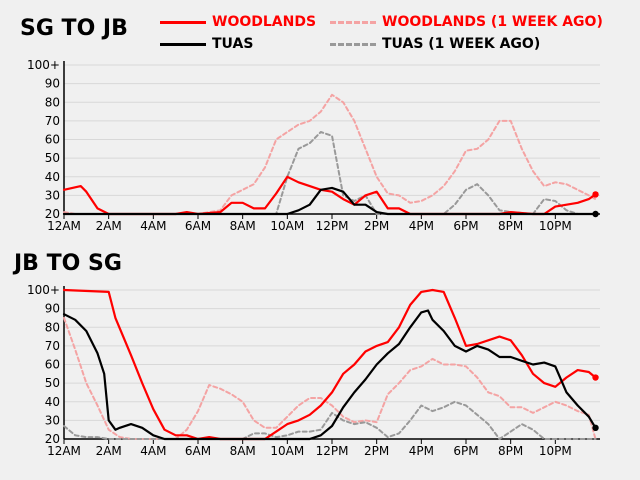 This screenshot has width=640, height=480. I want to click on legend-swatch-tuas, so click(183, 44).